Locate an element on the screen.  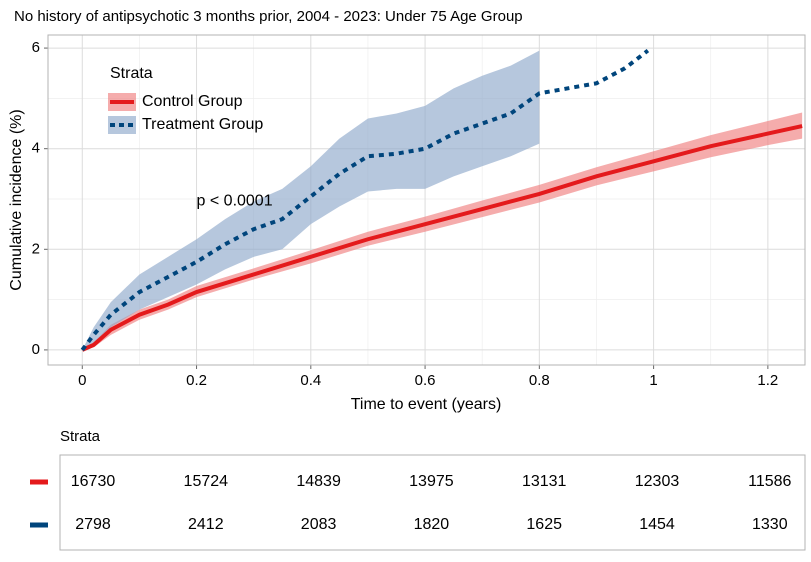
risk-table-title: Strata is located at coordinates (80, 436).